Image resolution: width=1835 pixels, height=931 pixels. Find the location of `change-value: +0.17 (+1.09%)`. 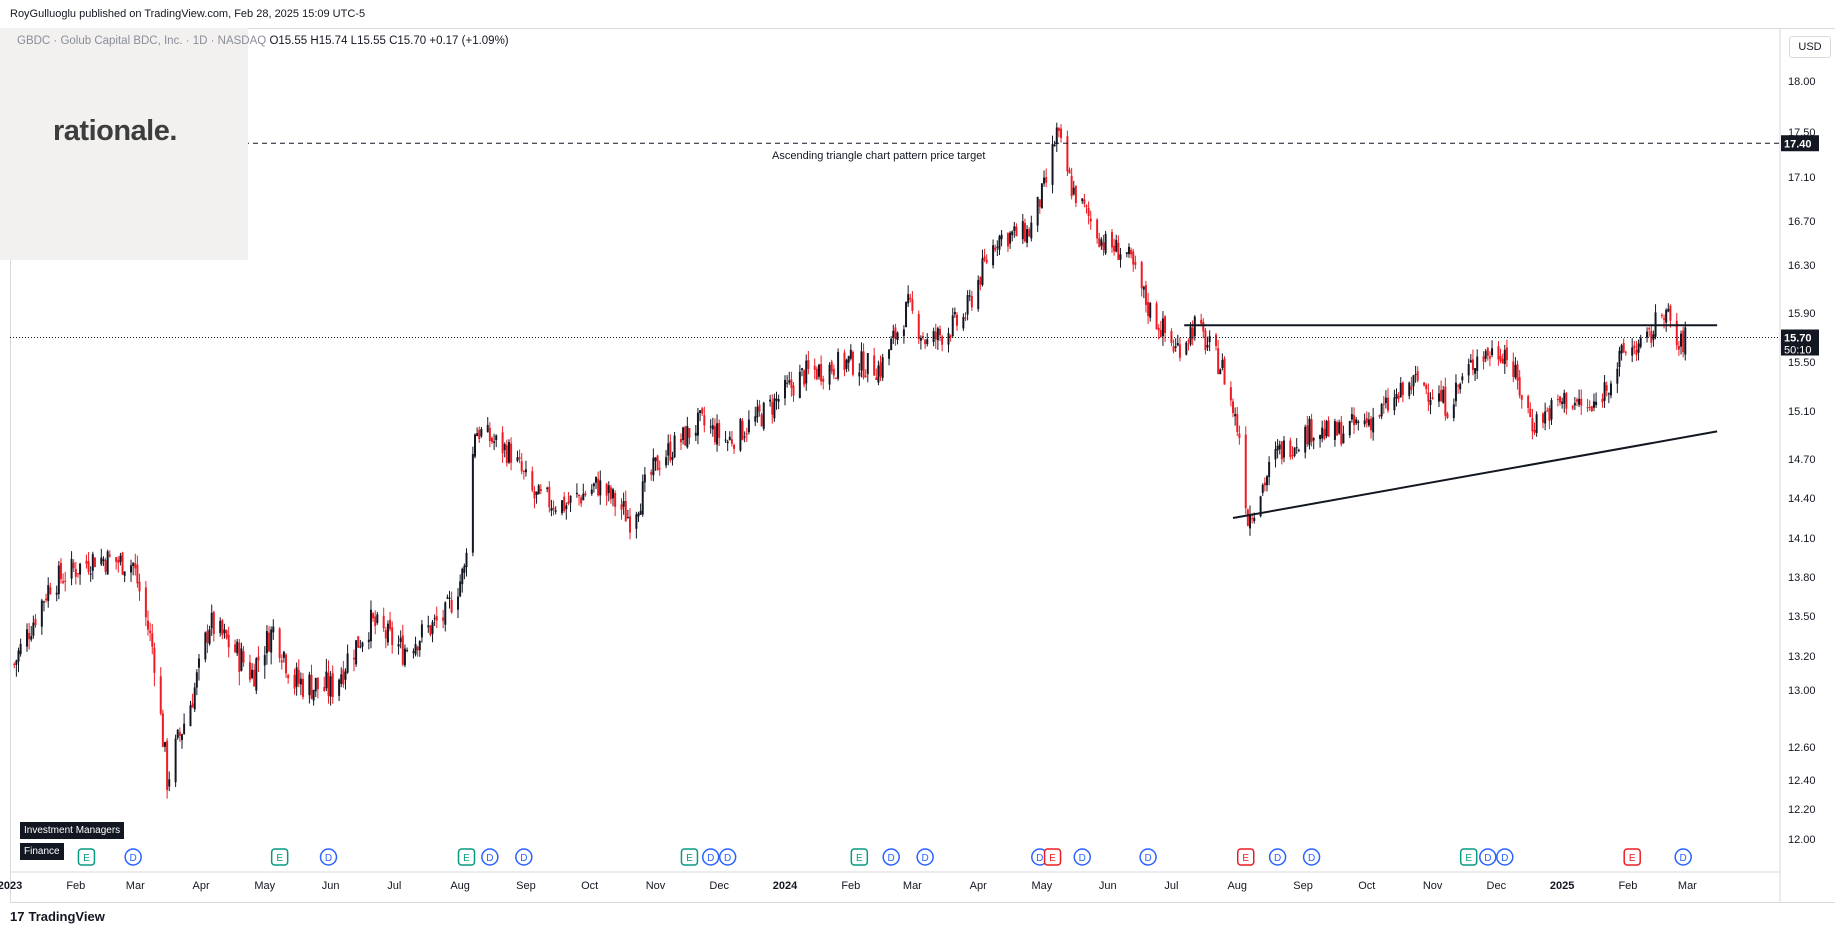

change-value: +0.17 (+1.09%) is located at coordinates (469, 41).